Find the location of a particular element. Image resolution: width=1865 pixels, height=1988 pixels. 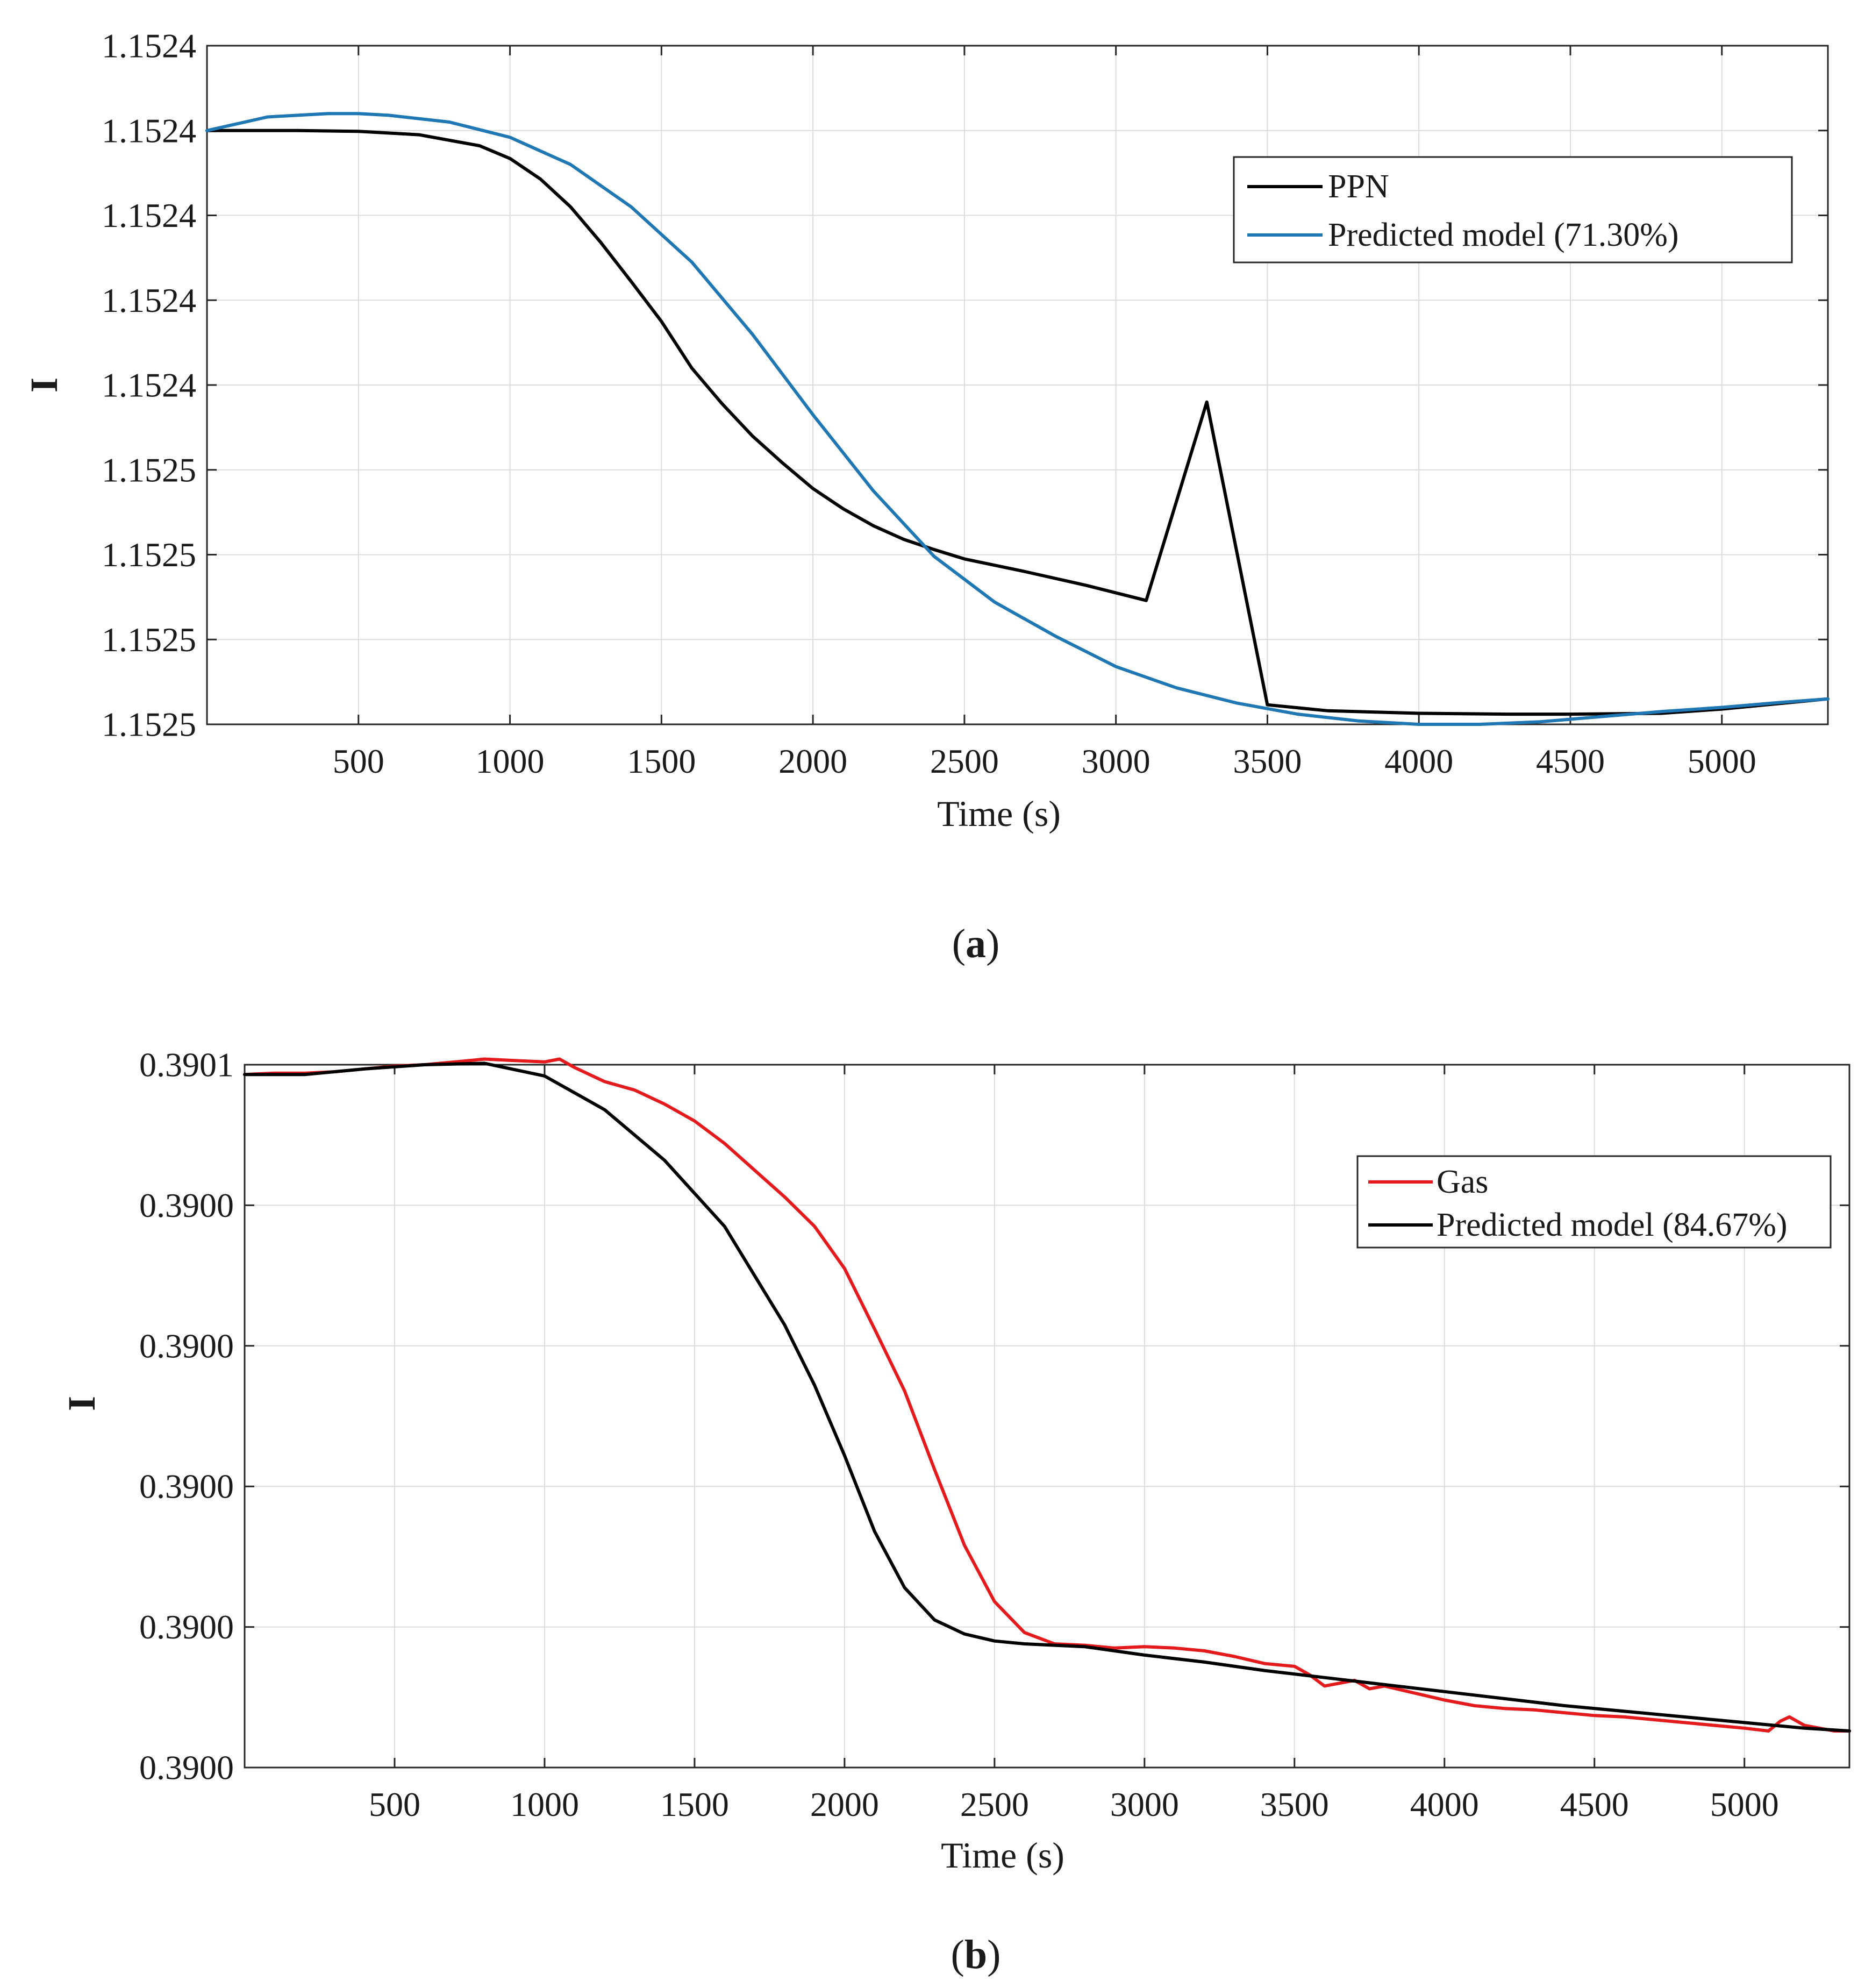

x-tick-label-a-3: 2000 is located at coordinates (813, 761).